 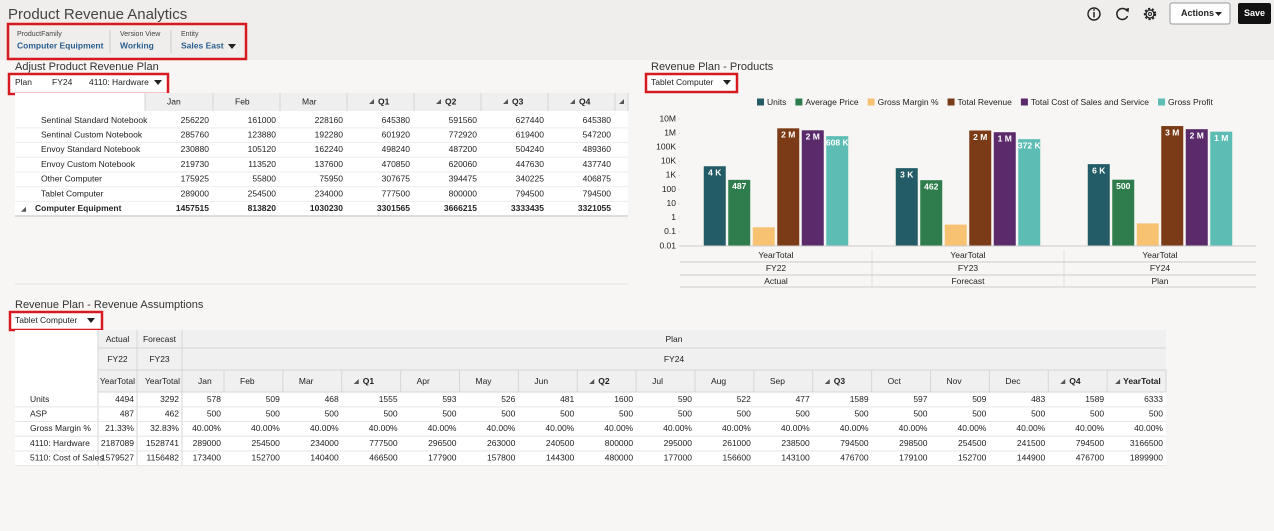 I want to click on cell: 645380, so click(x=597, y=120).